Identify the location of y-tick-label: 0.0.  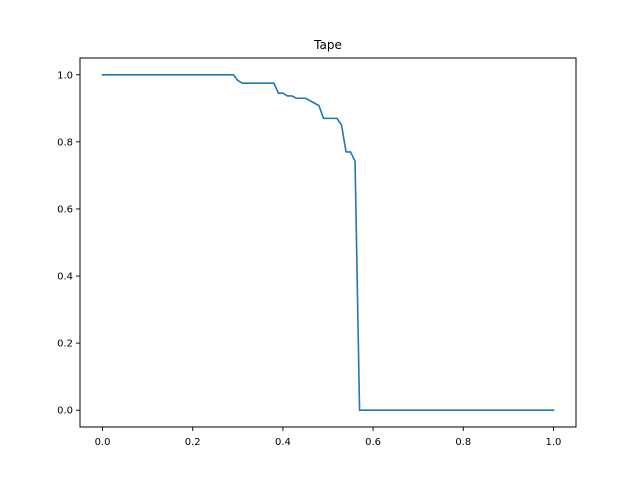
(65, 411).